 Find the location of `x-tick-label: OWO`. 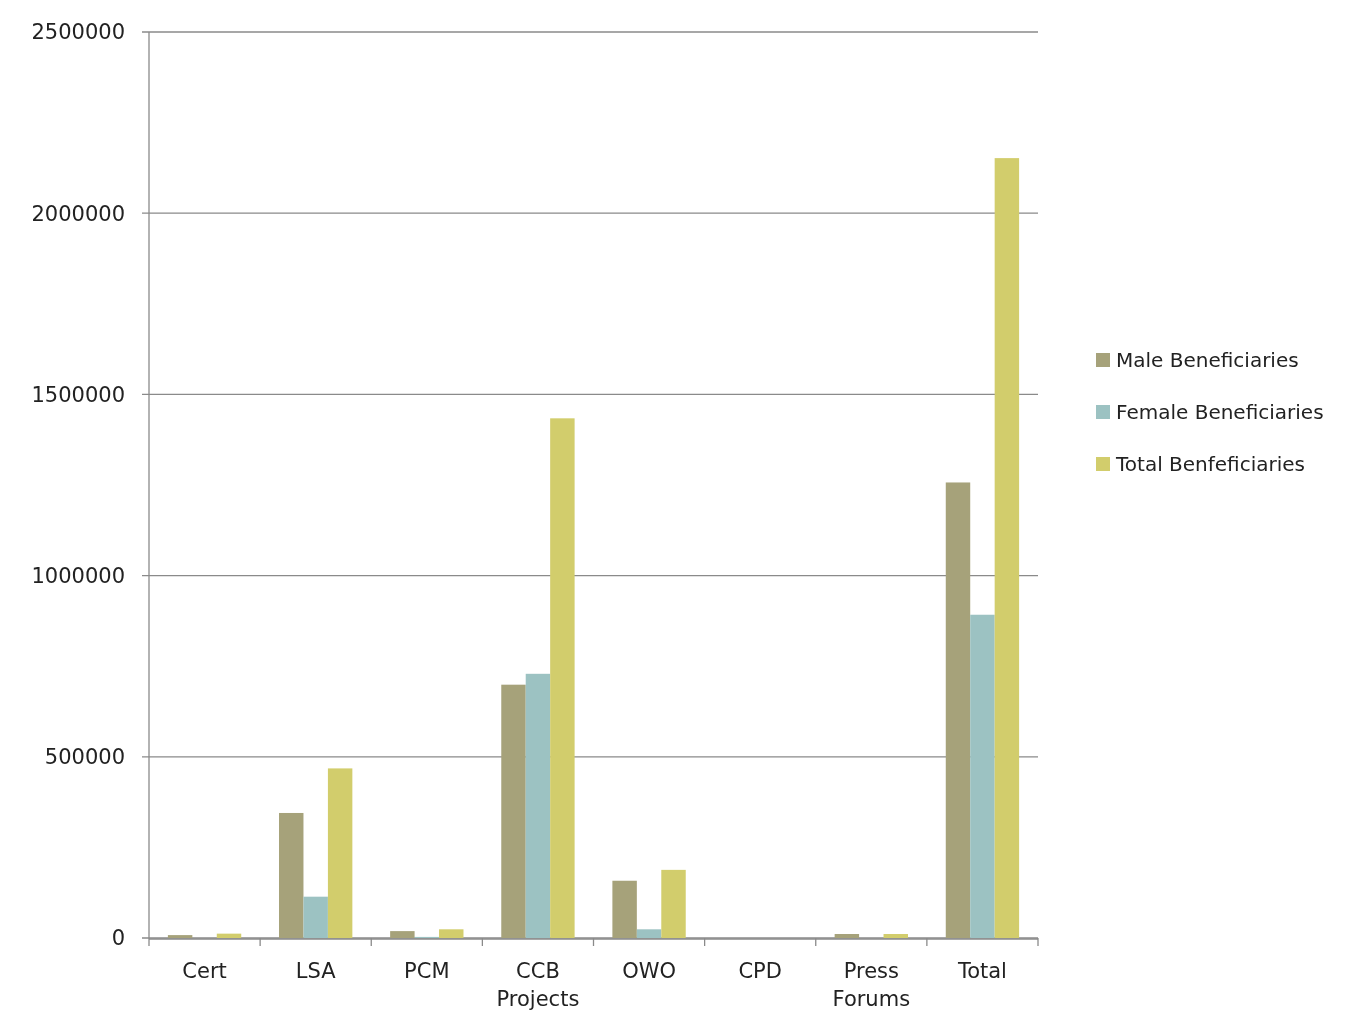

x-tick-label: OWO is located at coordinates (649, 971).